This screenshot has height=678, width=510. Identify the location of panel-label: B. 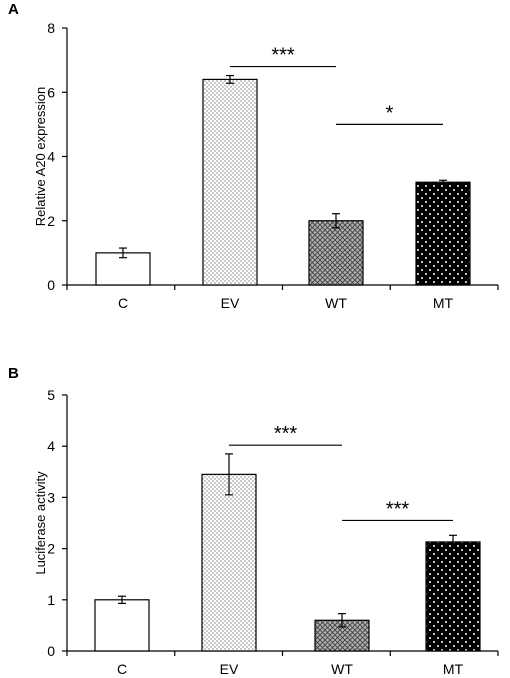
(13, 373).